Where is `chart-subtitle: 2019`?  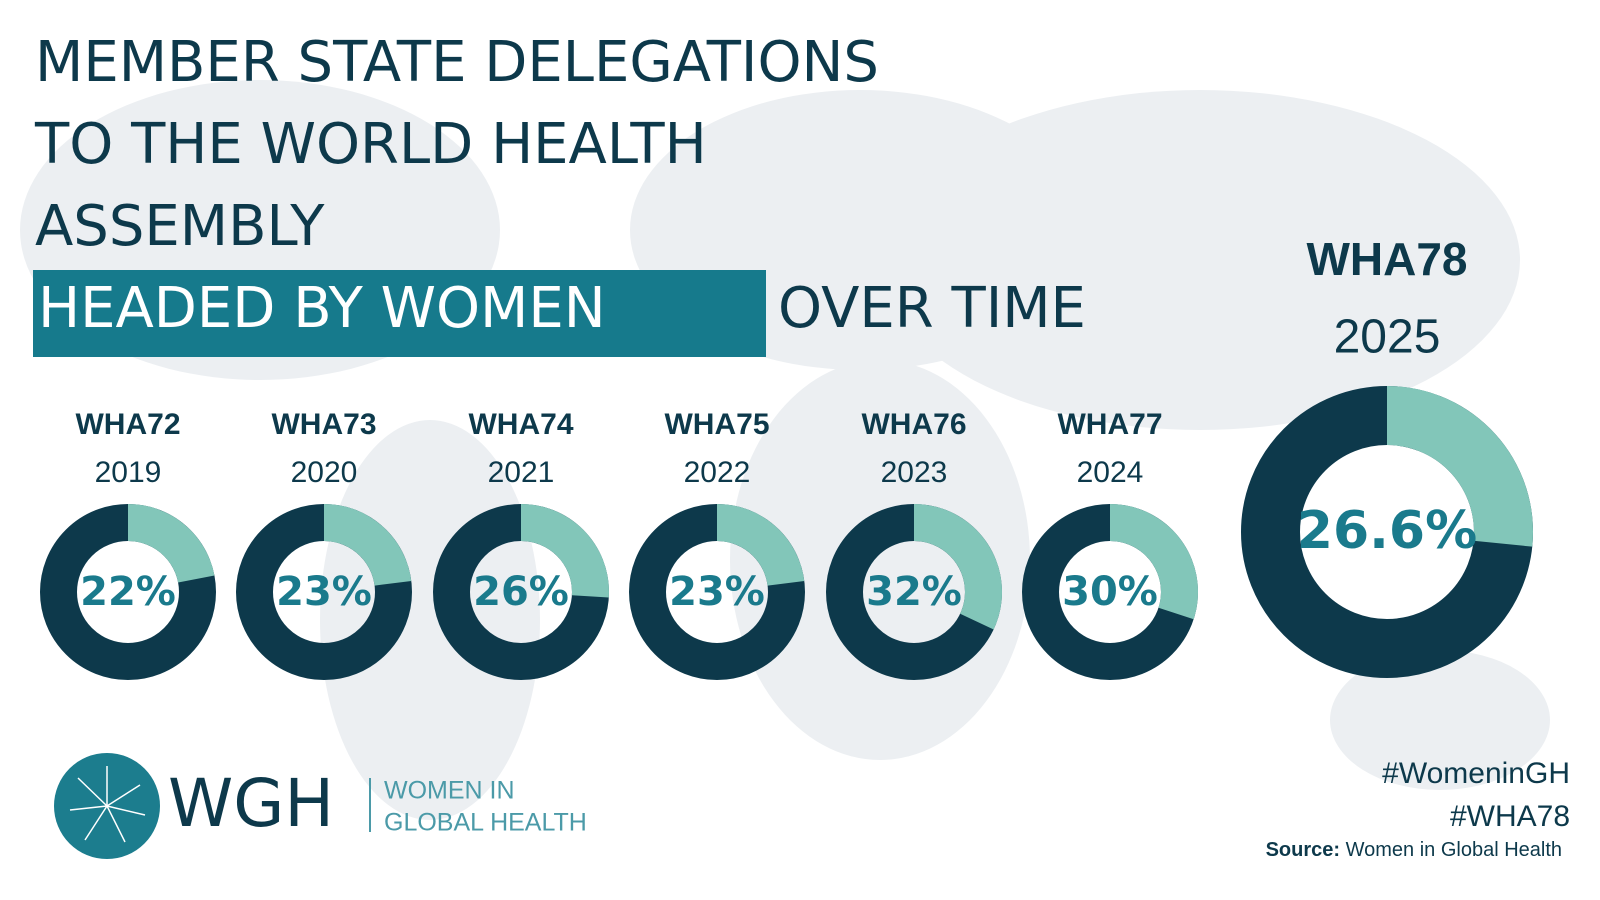
chart-subtitle: 2019 is located at coordinates (128, 472).